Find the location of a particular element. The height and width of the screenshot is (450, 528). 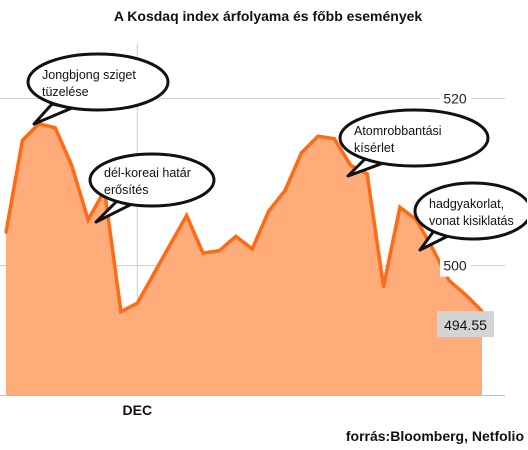

last-value-label: 494.55 is located at coordinates (465, 325).